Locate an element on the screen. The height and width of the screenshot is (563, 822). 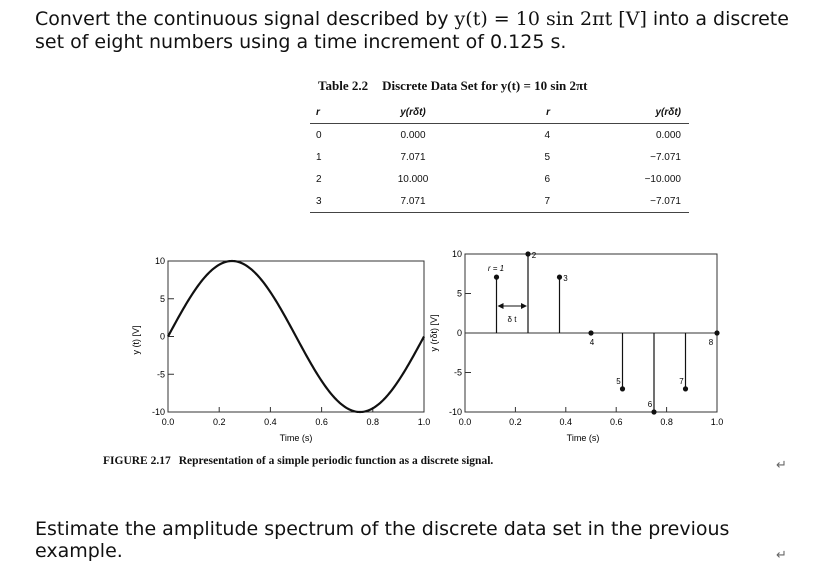
table-header-row: r y(rδt) r y(rδt) is located at coordinates (499, 112).